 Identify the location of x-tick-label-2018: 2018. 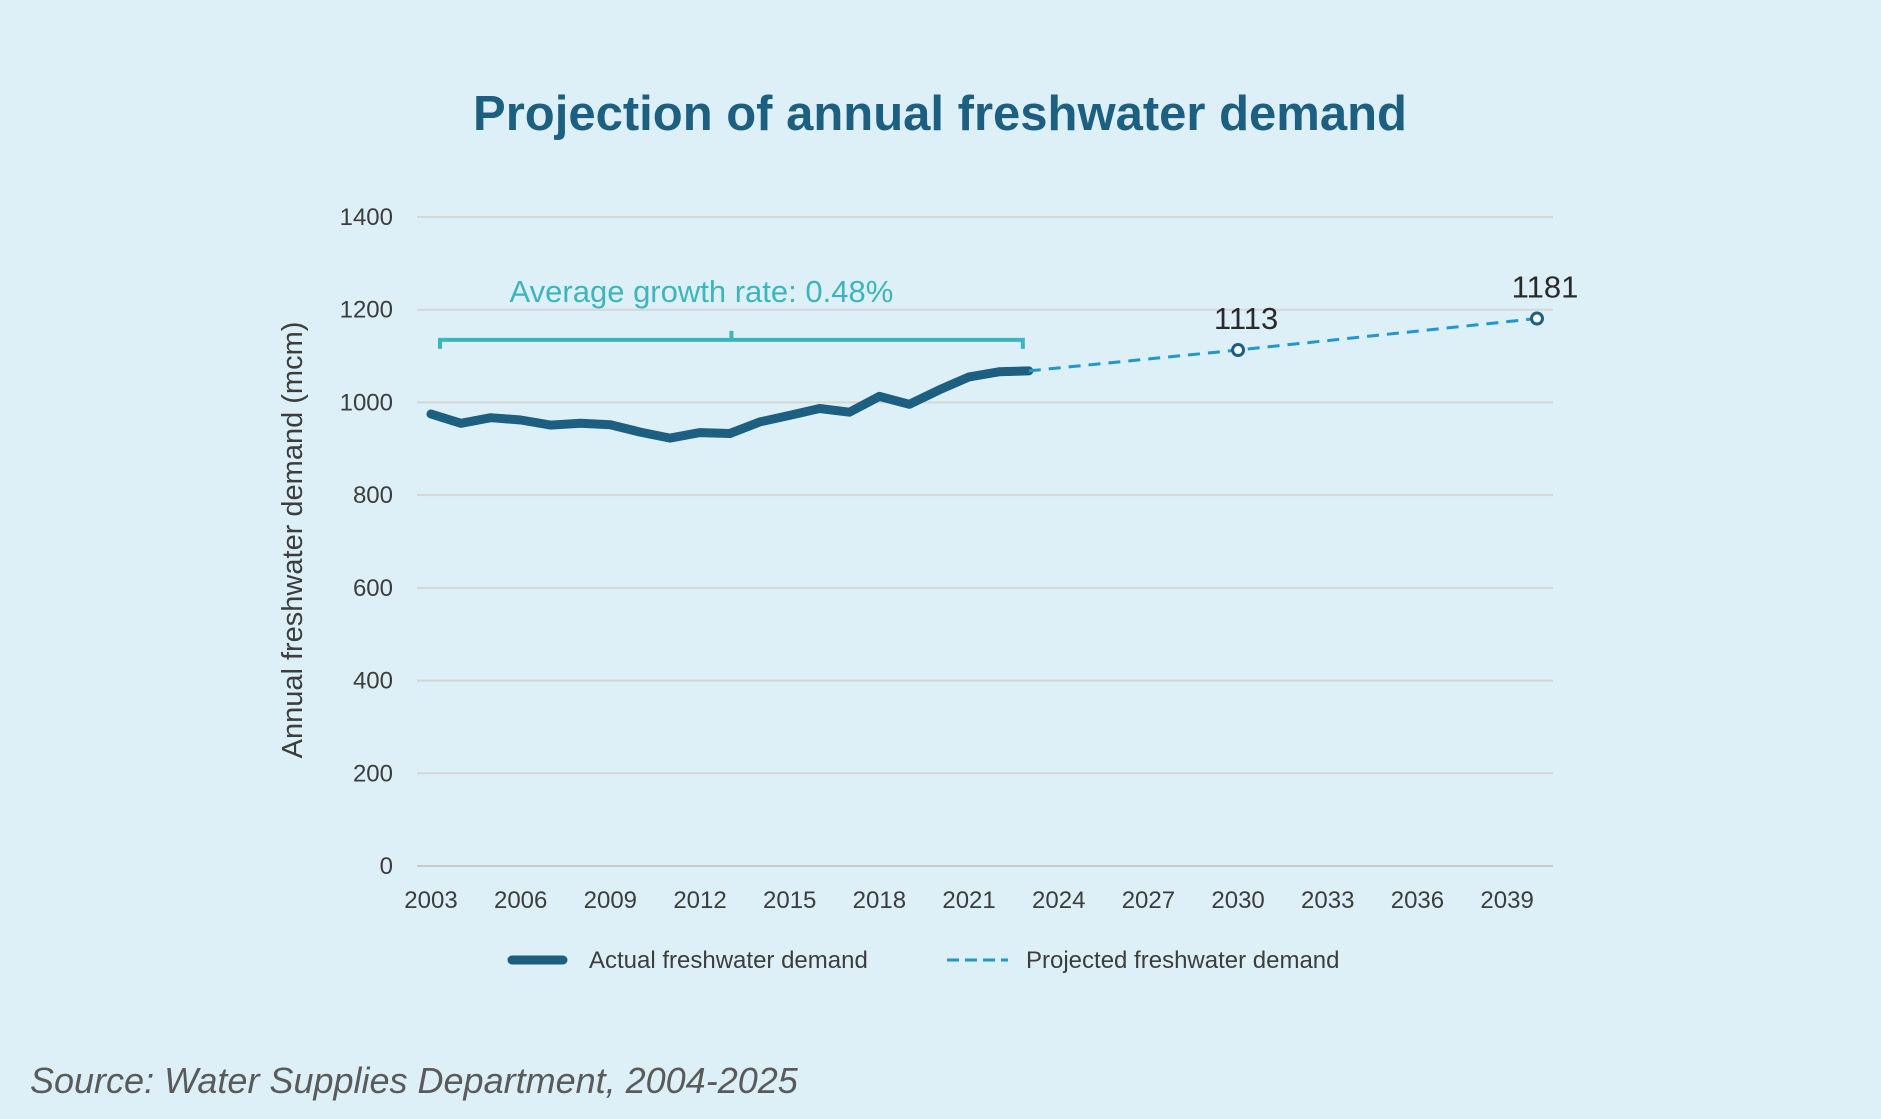
(879, 900).